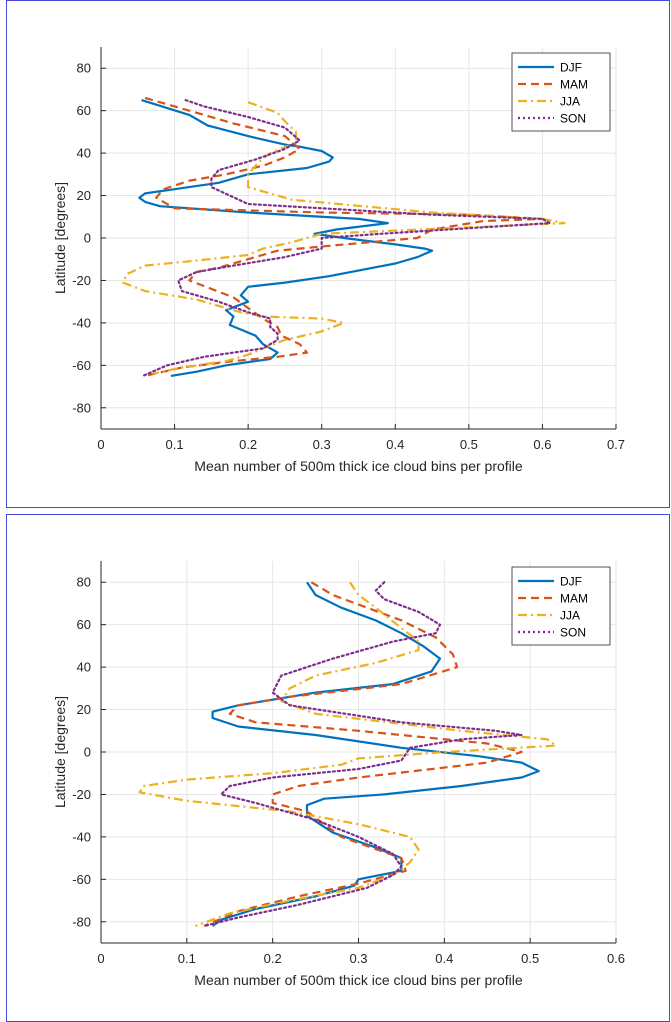 The width and height of the screenshot is (671, 1022). Describe the element at coordinates (84, 667) in the screenshot. I see `bottom-y-tick-label: 40` at that location.